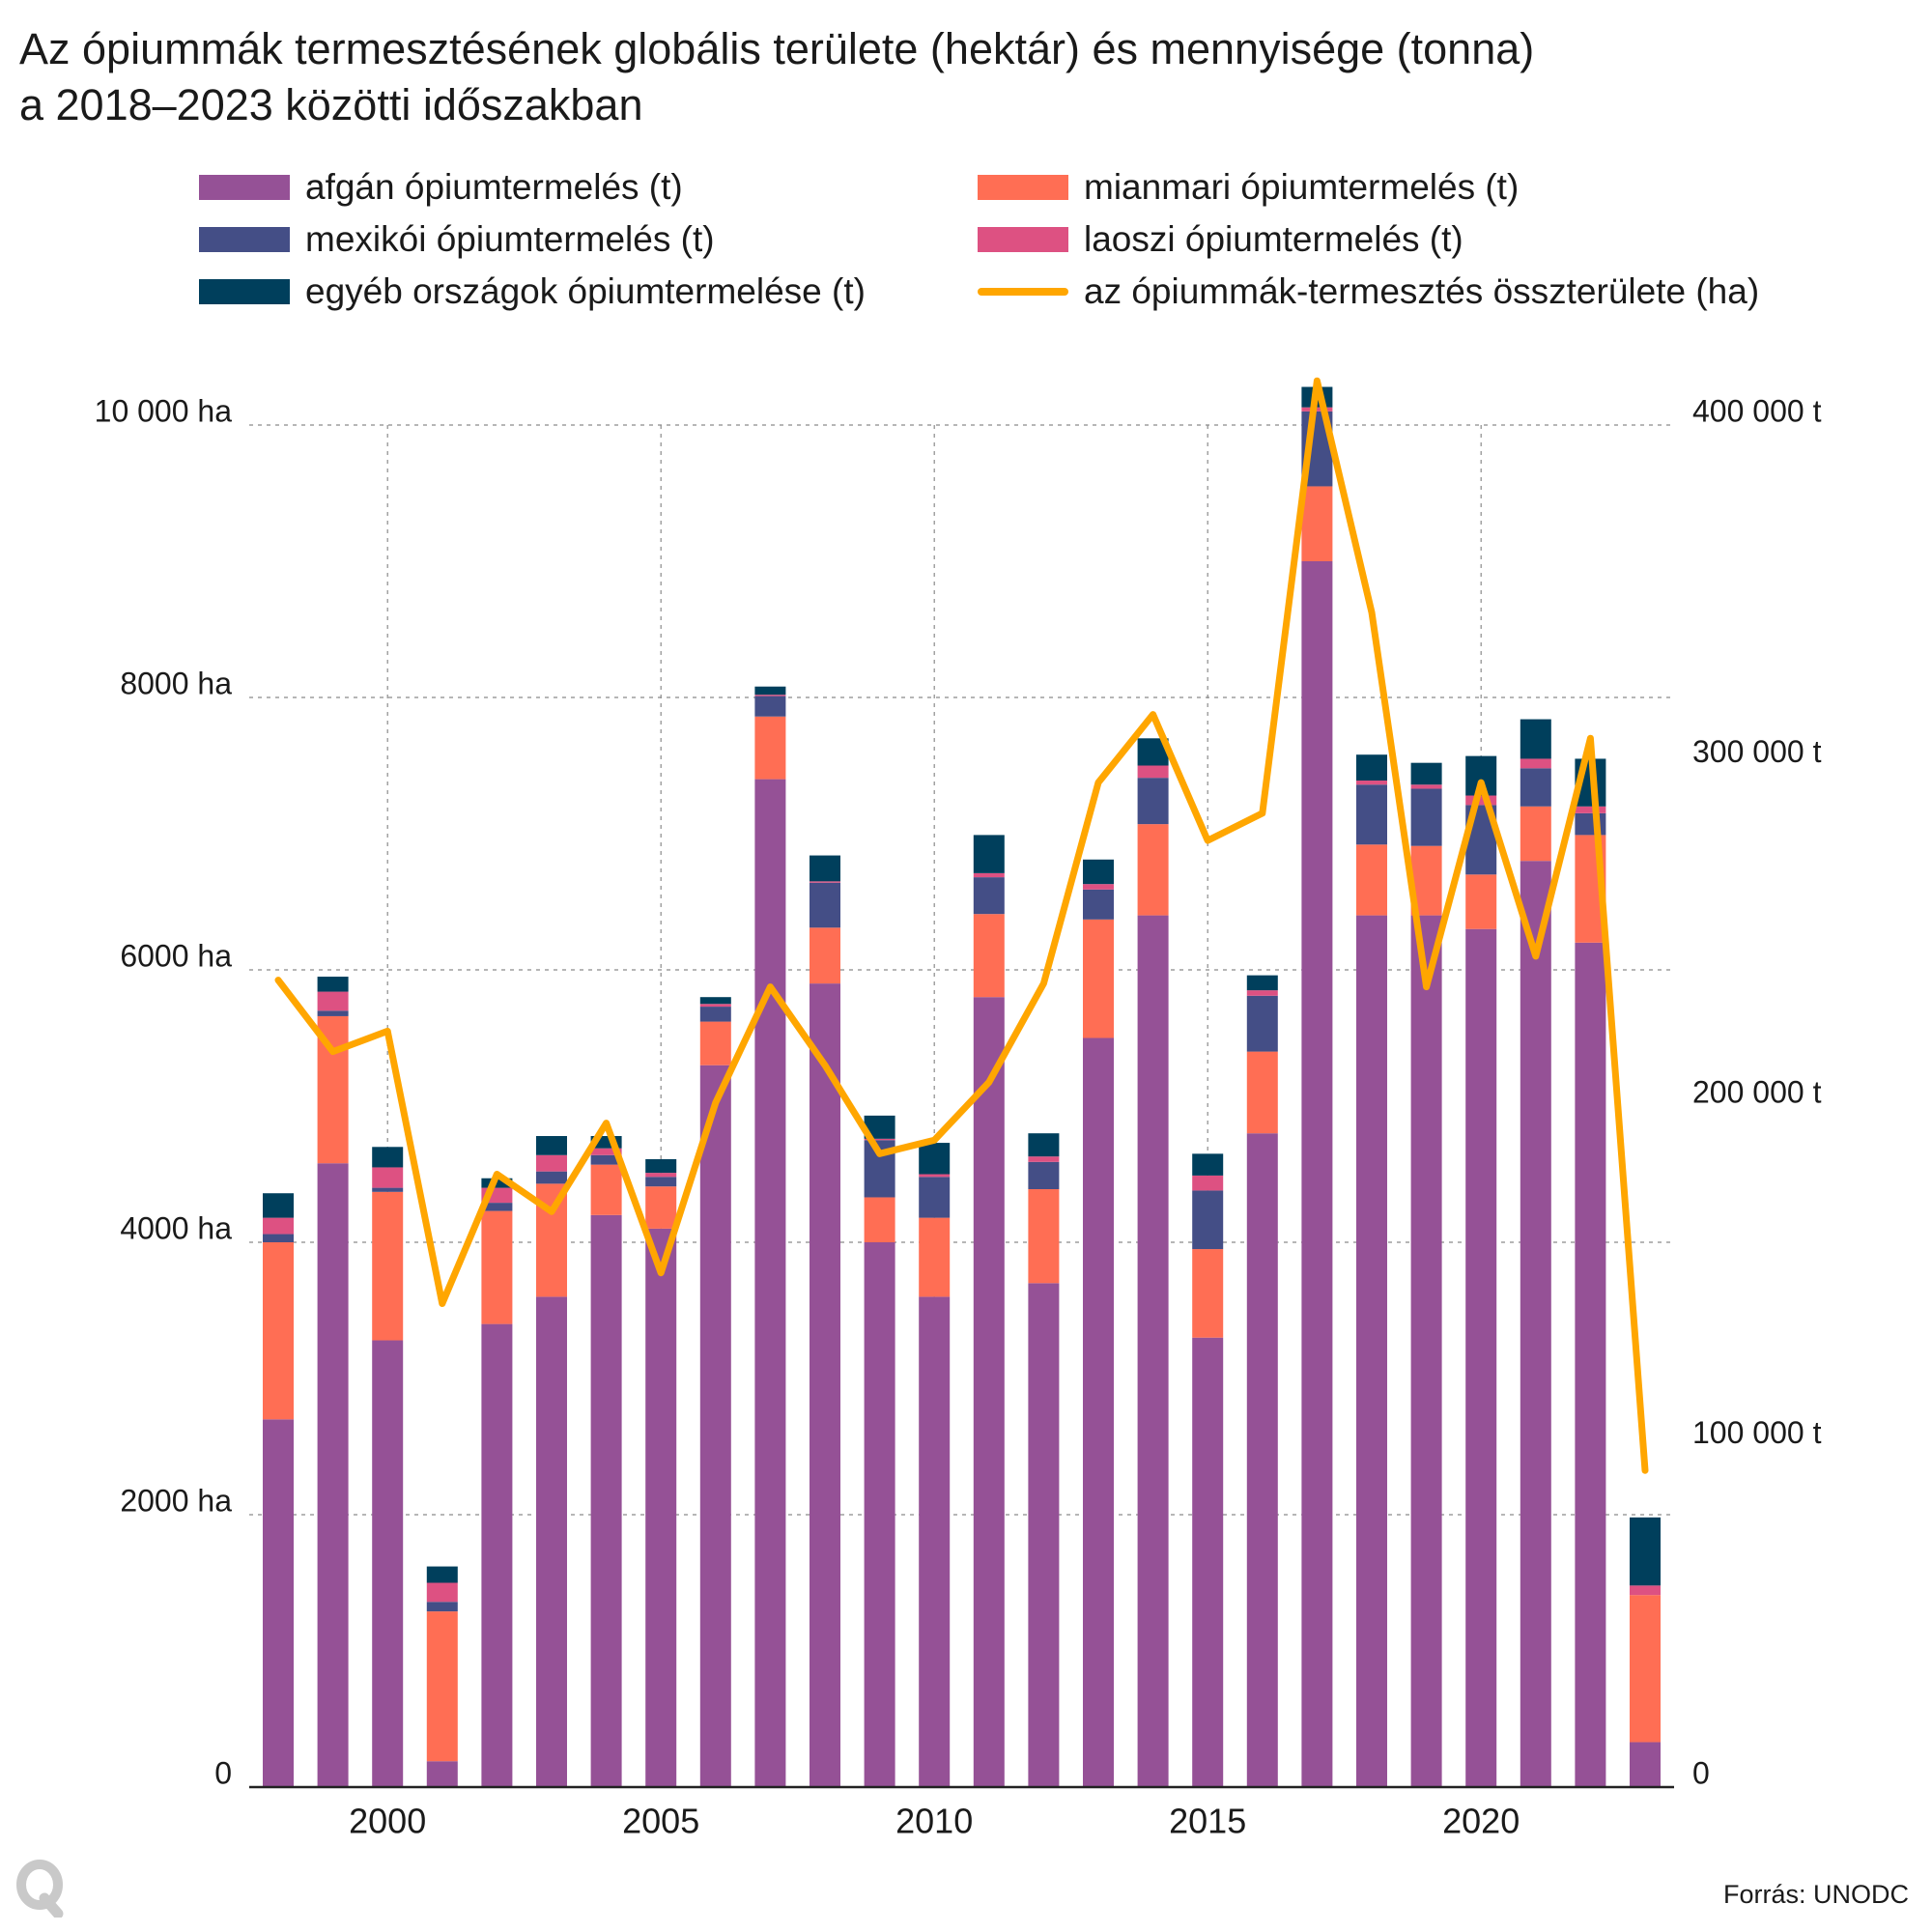  I want to click on legend-swatch-mianmar, so click(1023, 187).